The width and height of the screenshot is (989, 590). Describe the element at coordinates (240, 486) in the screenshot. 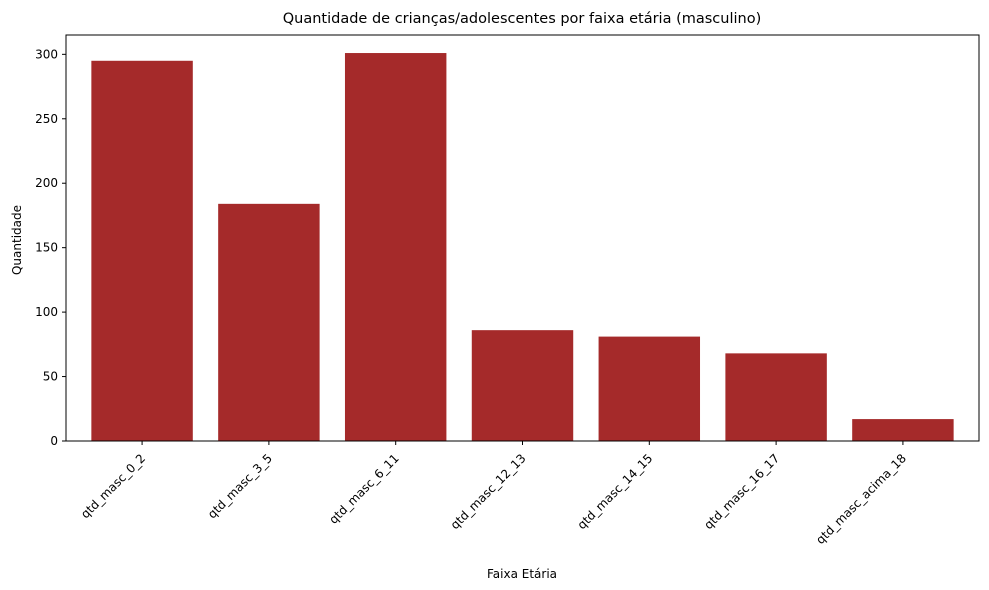

I see `x-tick-label: qtd_masc_3_5` at that location.